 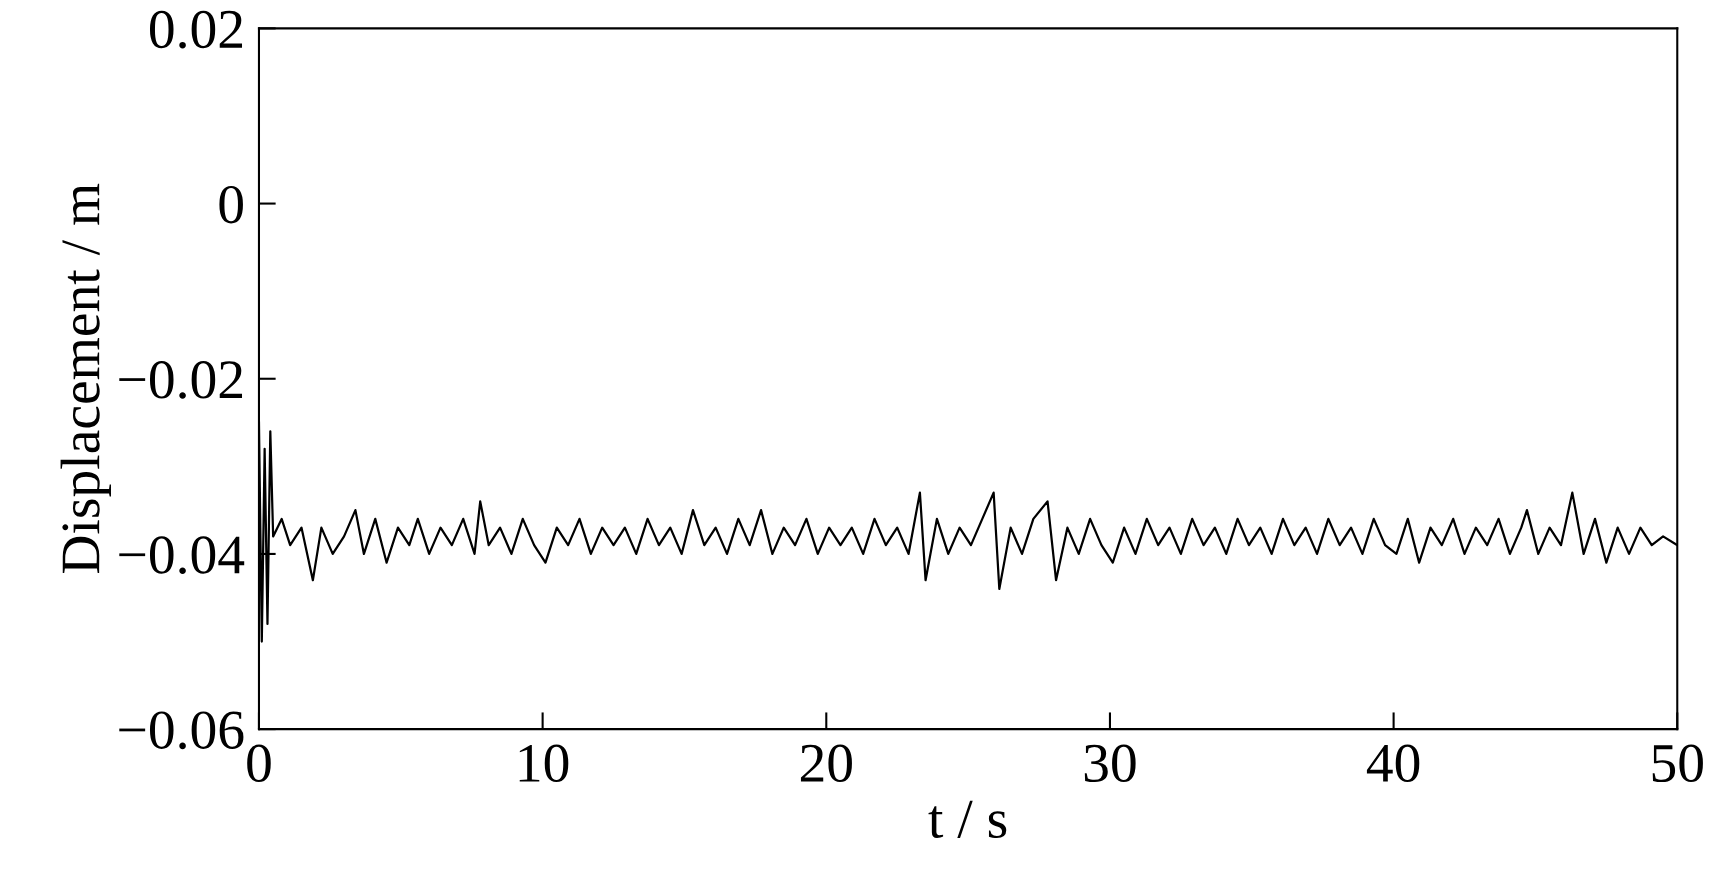 What do you see at coordinates (231, 204) in the screenshot?
I see `y-tick-label: 0` at bounding box center [231, 204].